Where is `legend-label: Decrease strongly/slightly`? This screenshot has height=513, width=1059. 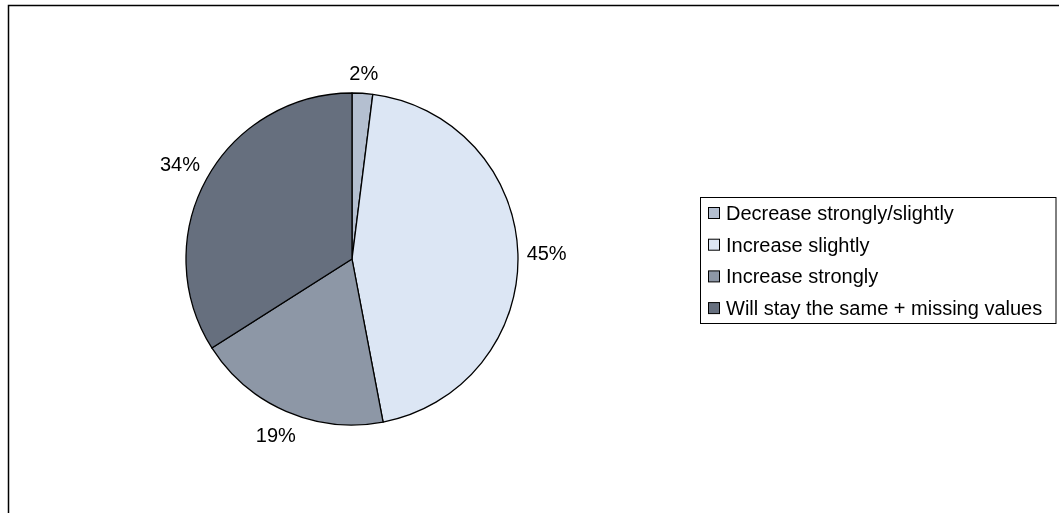 legend-label: Decrease strongly/slightly is located at coordinates (840, 213).